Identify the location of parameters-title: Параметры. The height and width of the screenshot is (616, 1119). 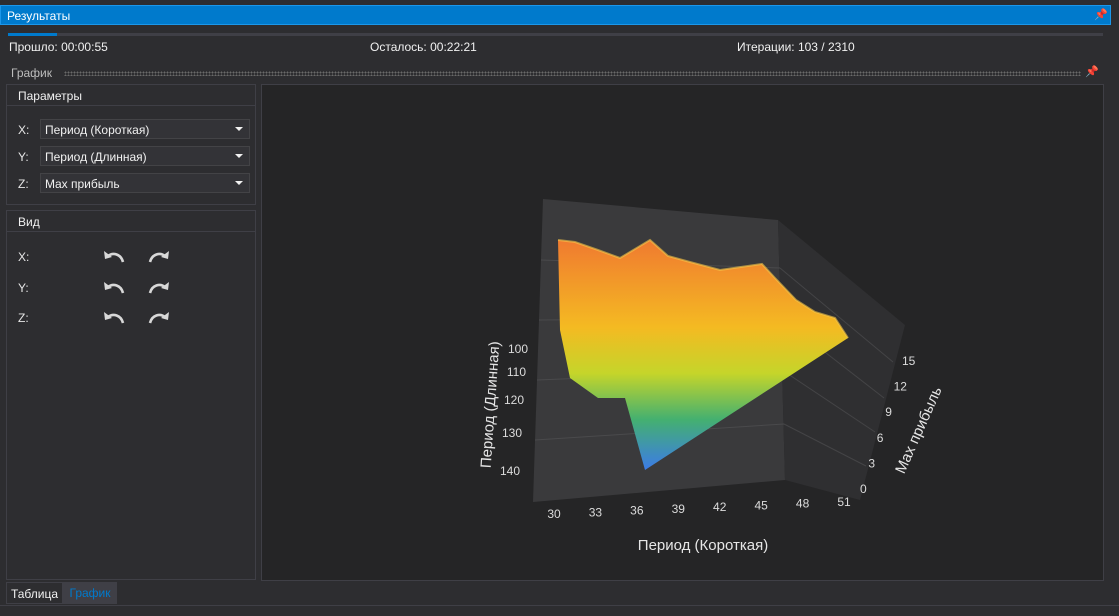
(50, 96).